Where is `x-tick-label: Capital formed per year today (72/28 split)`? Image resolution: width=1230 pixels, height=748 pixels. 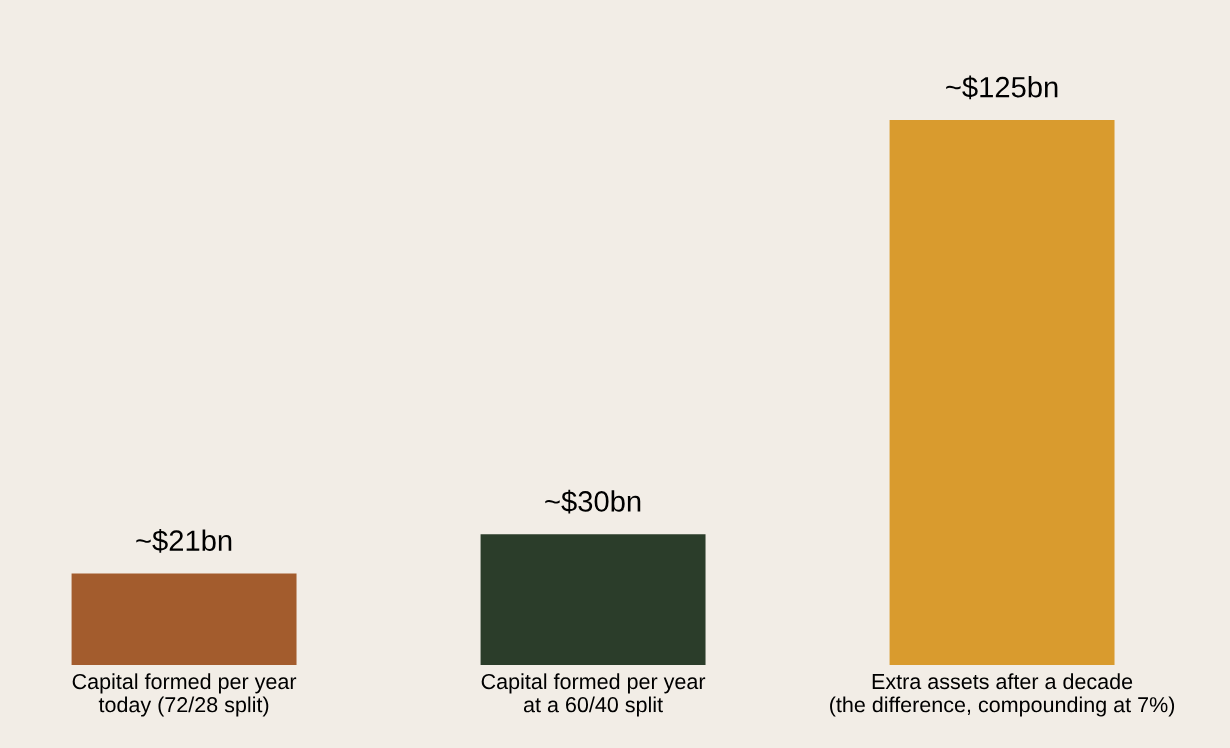
x-tick-label: Capital formed per year today (72/28 split) is located at coordinates (184, 695).